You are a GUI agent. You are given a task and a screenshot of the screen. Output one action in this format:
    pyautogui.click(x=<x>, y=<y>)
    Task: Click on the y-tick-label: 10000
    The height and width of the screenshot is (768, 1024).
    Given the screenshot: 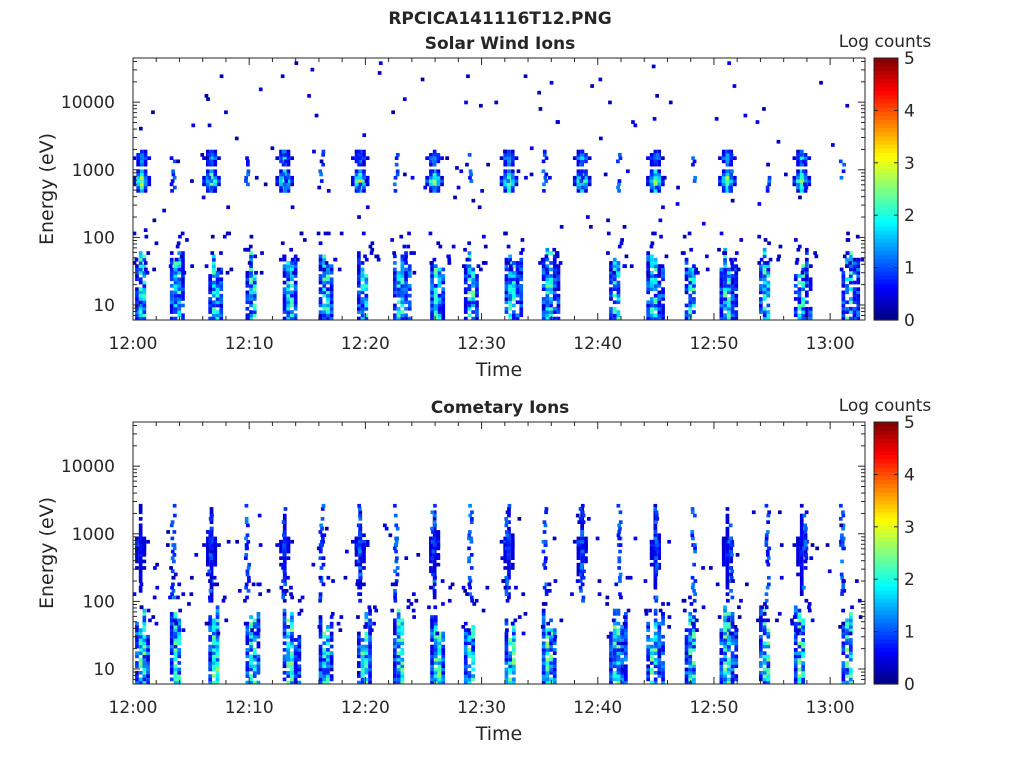 What is the action you would take?
    pyautogui.click(x=88, y=467)
    